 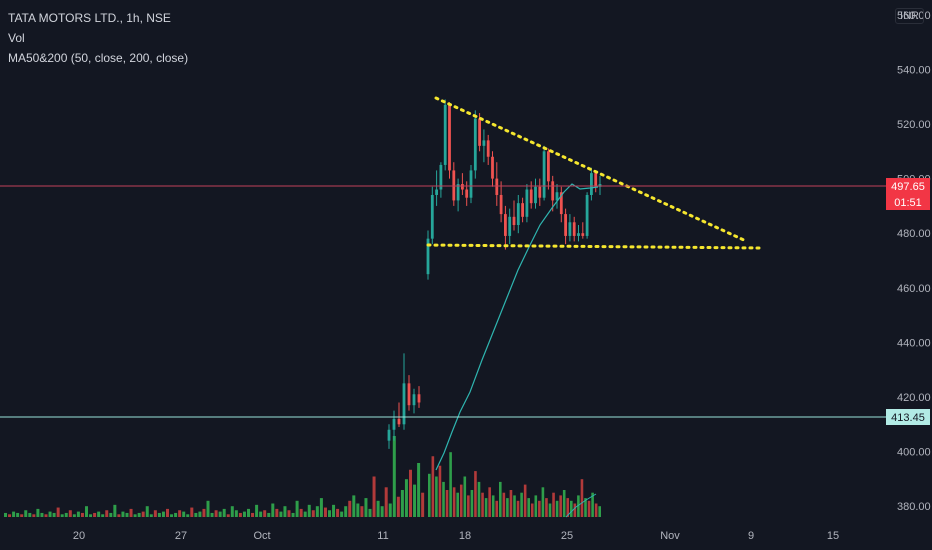 I want to click on ma-indicator-label: MA50&200 (50, close, 200, close), so click(x=98, y=58).